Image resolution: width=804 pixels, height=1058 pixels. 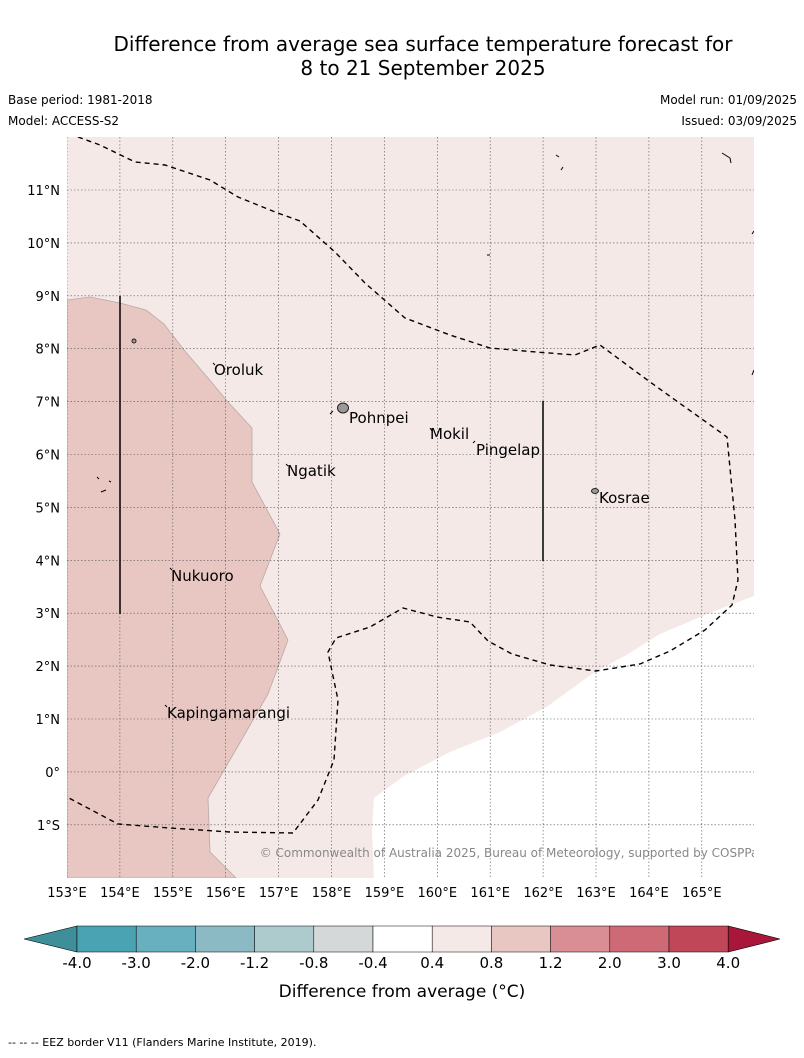 I want to click on colorbar, so click(x=402, y=939).